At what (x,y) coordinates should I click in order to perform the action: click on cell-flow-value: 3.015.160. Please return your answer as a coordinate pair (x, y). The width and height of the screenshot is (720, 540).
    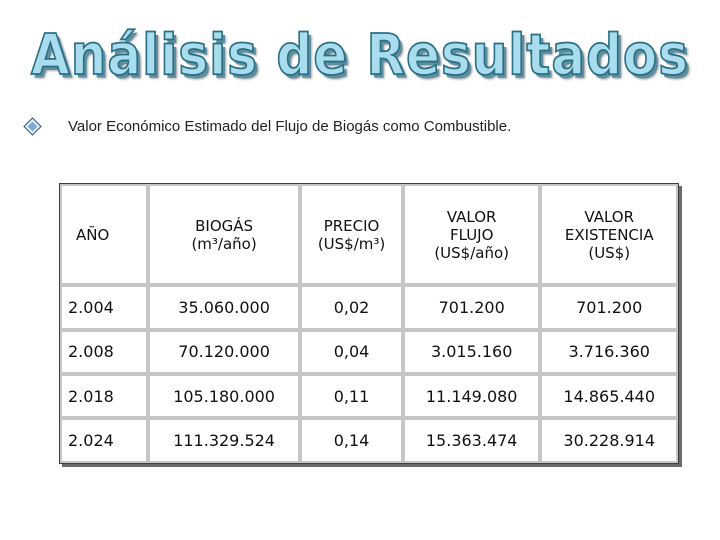
    Looking at the image, I should click on (471, 352).